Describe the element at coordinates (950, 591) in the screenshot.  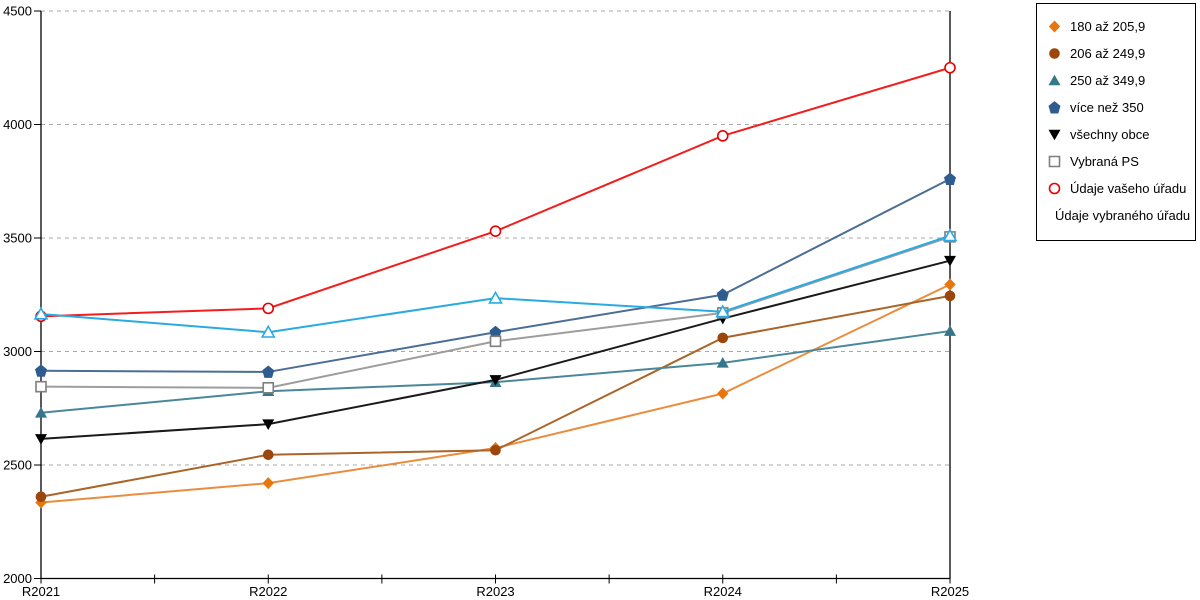
I see `x-axis-tick-label: R2025` at that location.